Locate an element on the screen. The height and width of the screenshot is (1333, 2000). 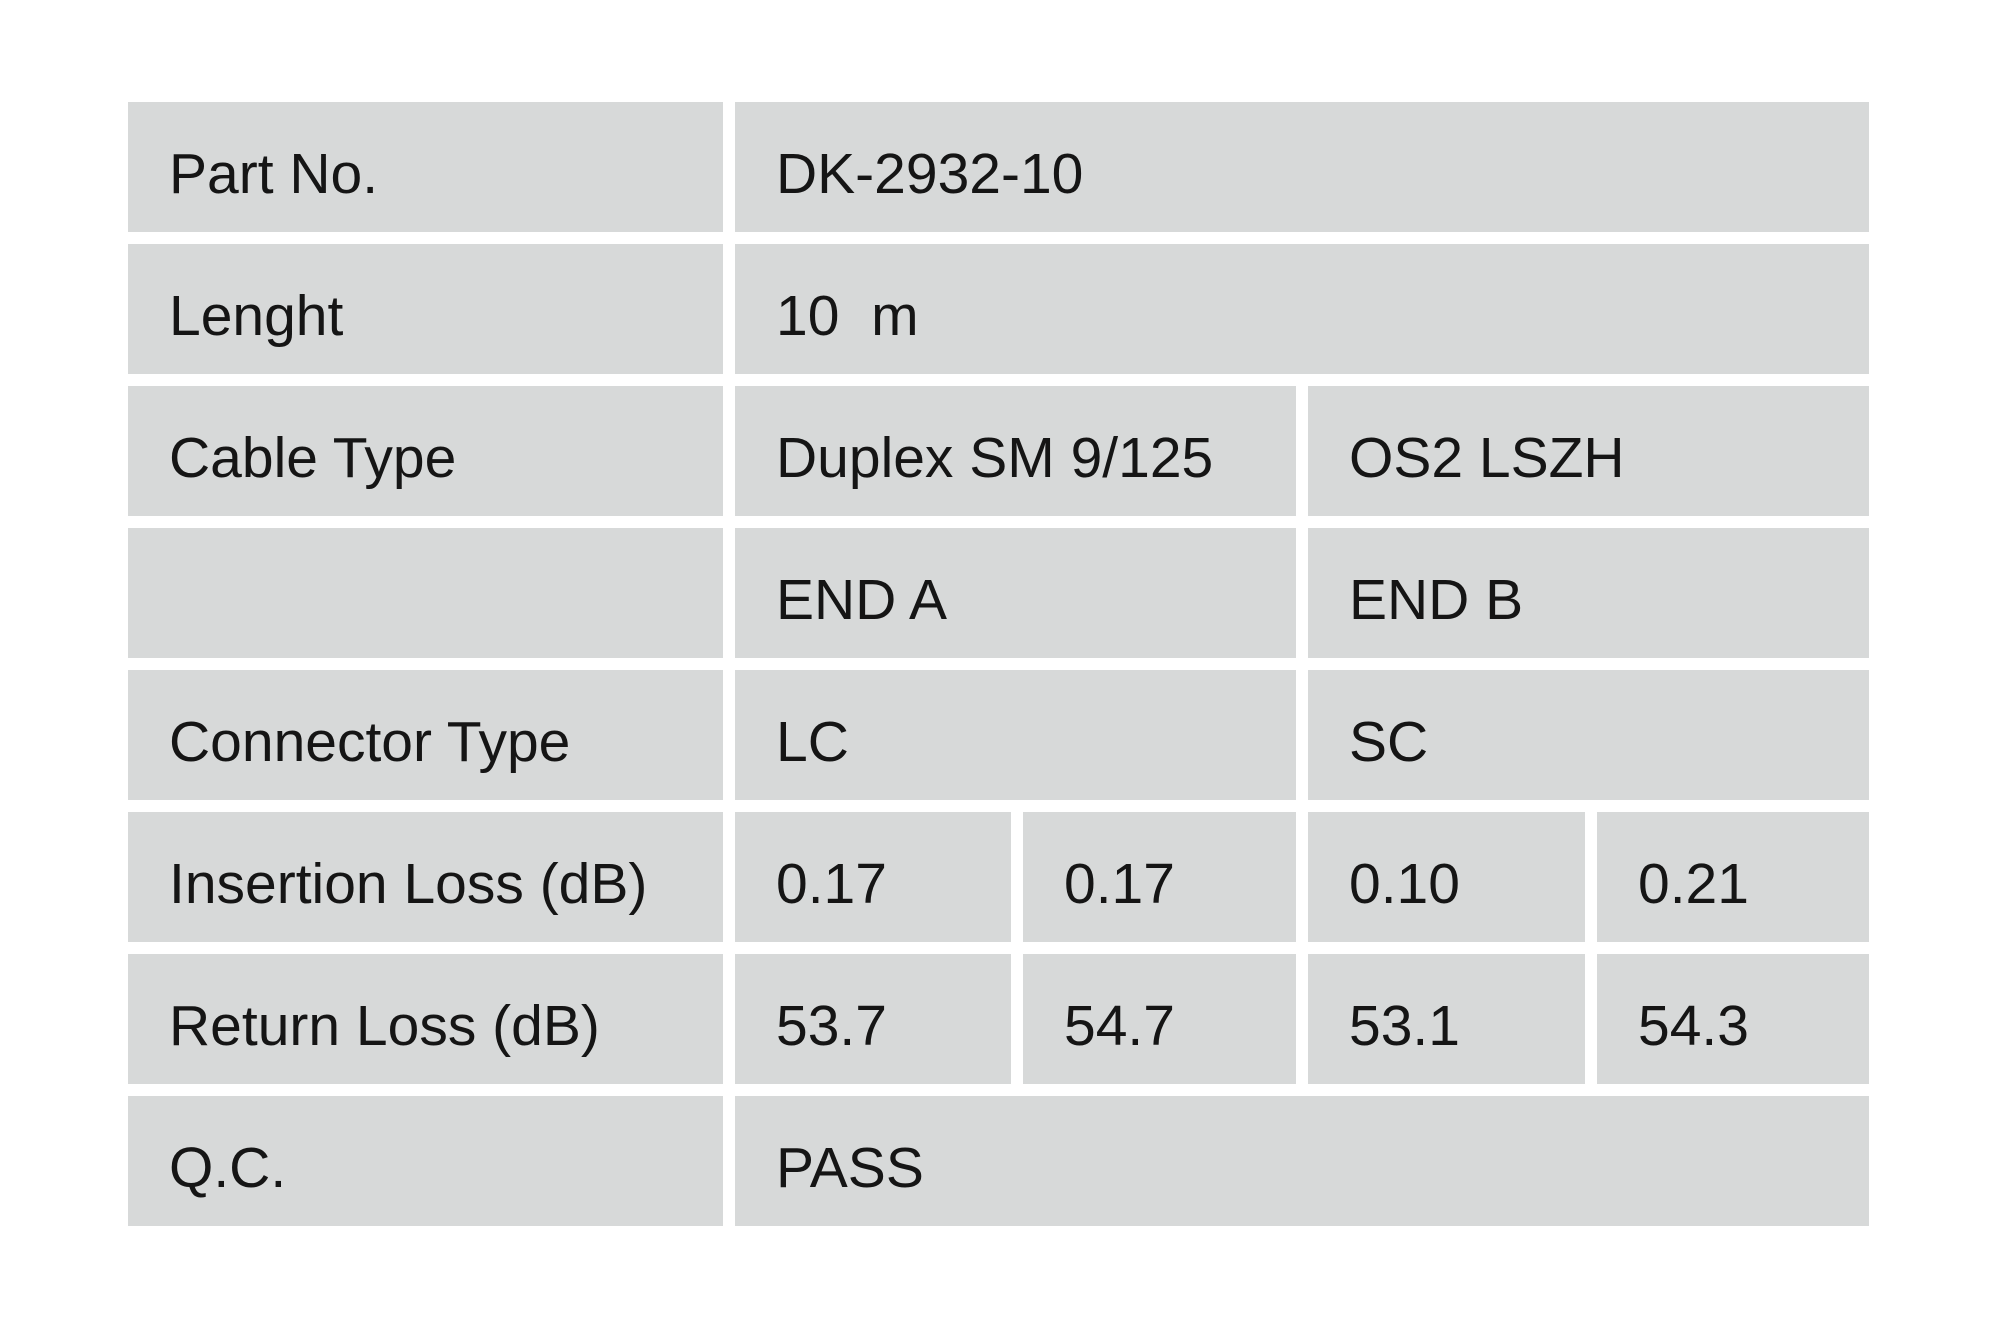
insertion-loss-a1-cell: 0.17 is located at coordinates (873, 877).